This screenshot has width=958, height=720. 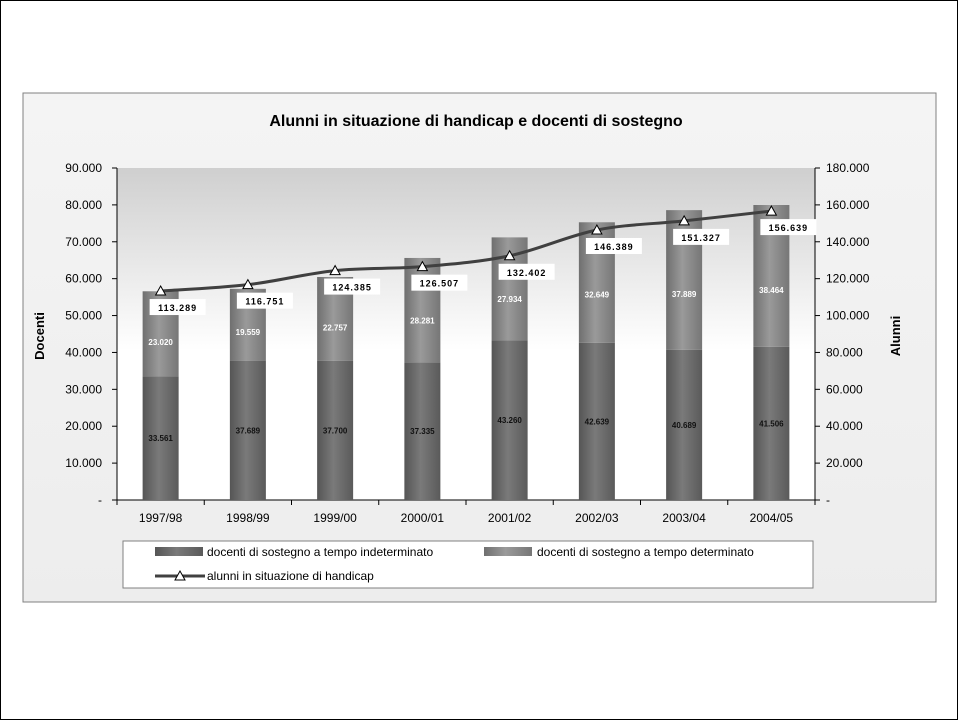 What do you see at coordinates (848, 205) in the screenshot?
I see `y-right-tick-label: 160.000` at bounding box center [848, 205].